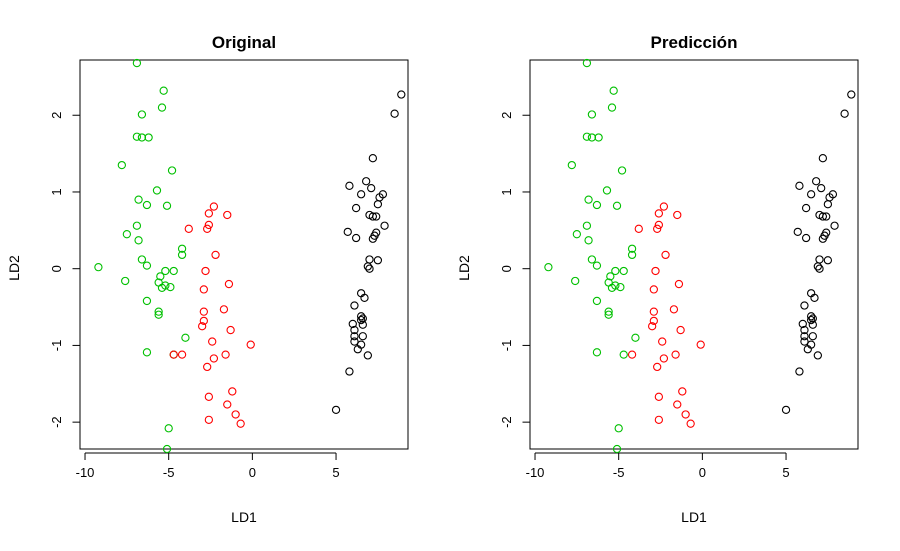 The image size is (900, 551). I want to click on x-tick-label: 0, so click(252, 472).